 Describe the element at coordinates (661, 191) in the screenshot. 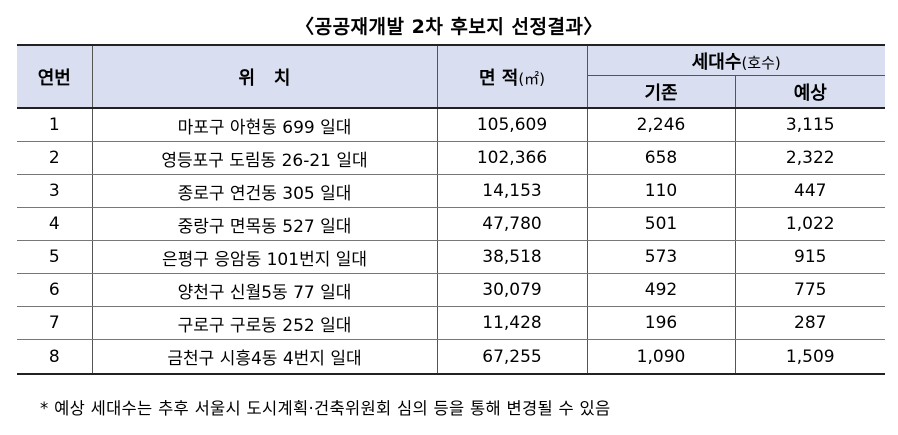

I see `cell-existing: 110` at that location.